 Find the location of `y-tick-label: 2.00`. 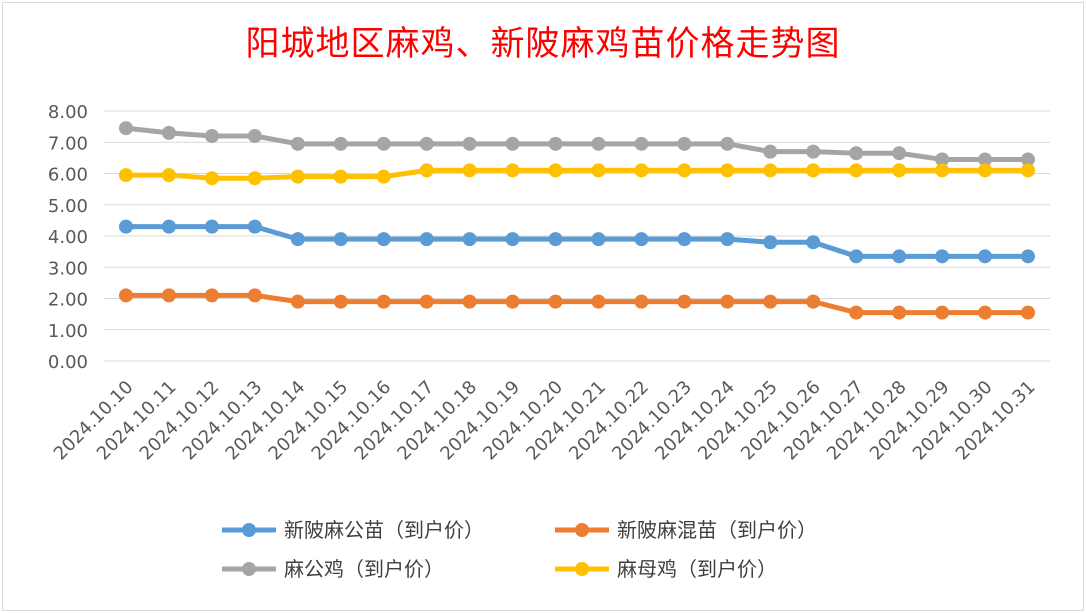

y-tick-label: 2.00 is located at coordinates (68, 300).